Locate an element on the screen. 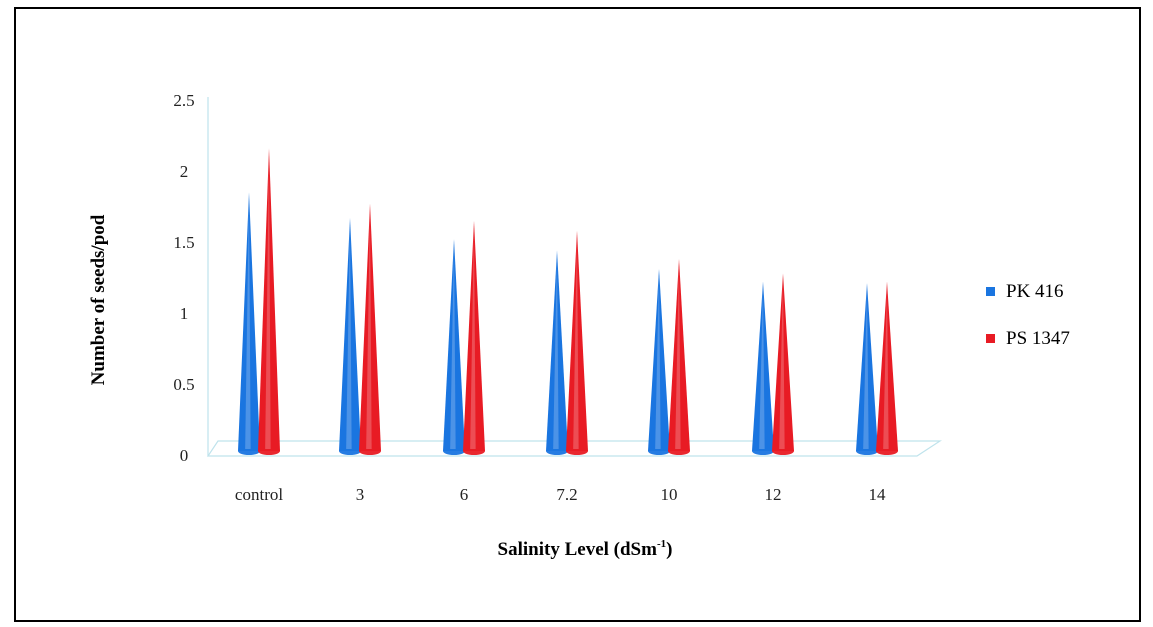  x-tick-labels: control 3 6 7.2 10 12 14 is located at coordinates (560, 494).